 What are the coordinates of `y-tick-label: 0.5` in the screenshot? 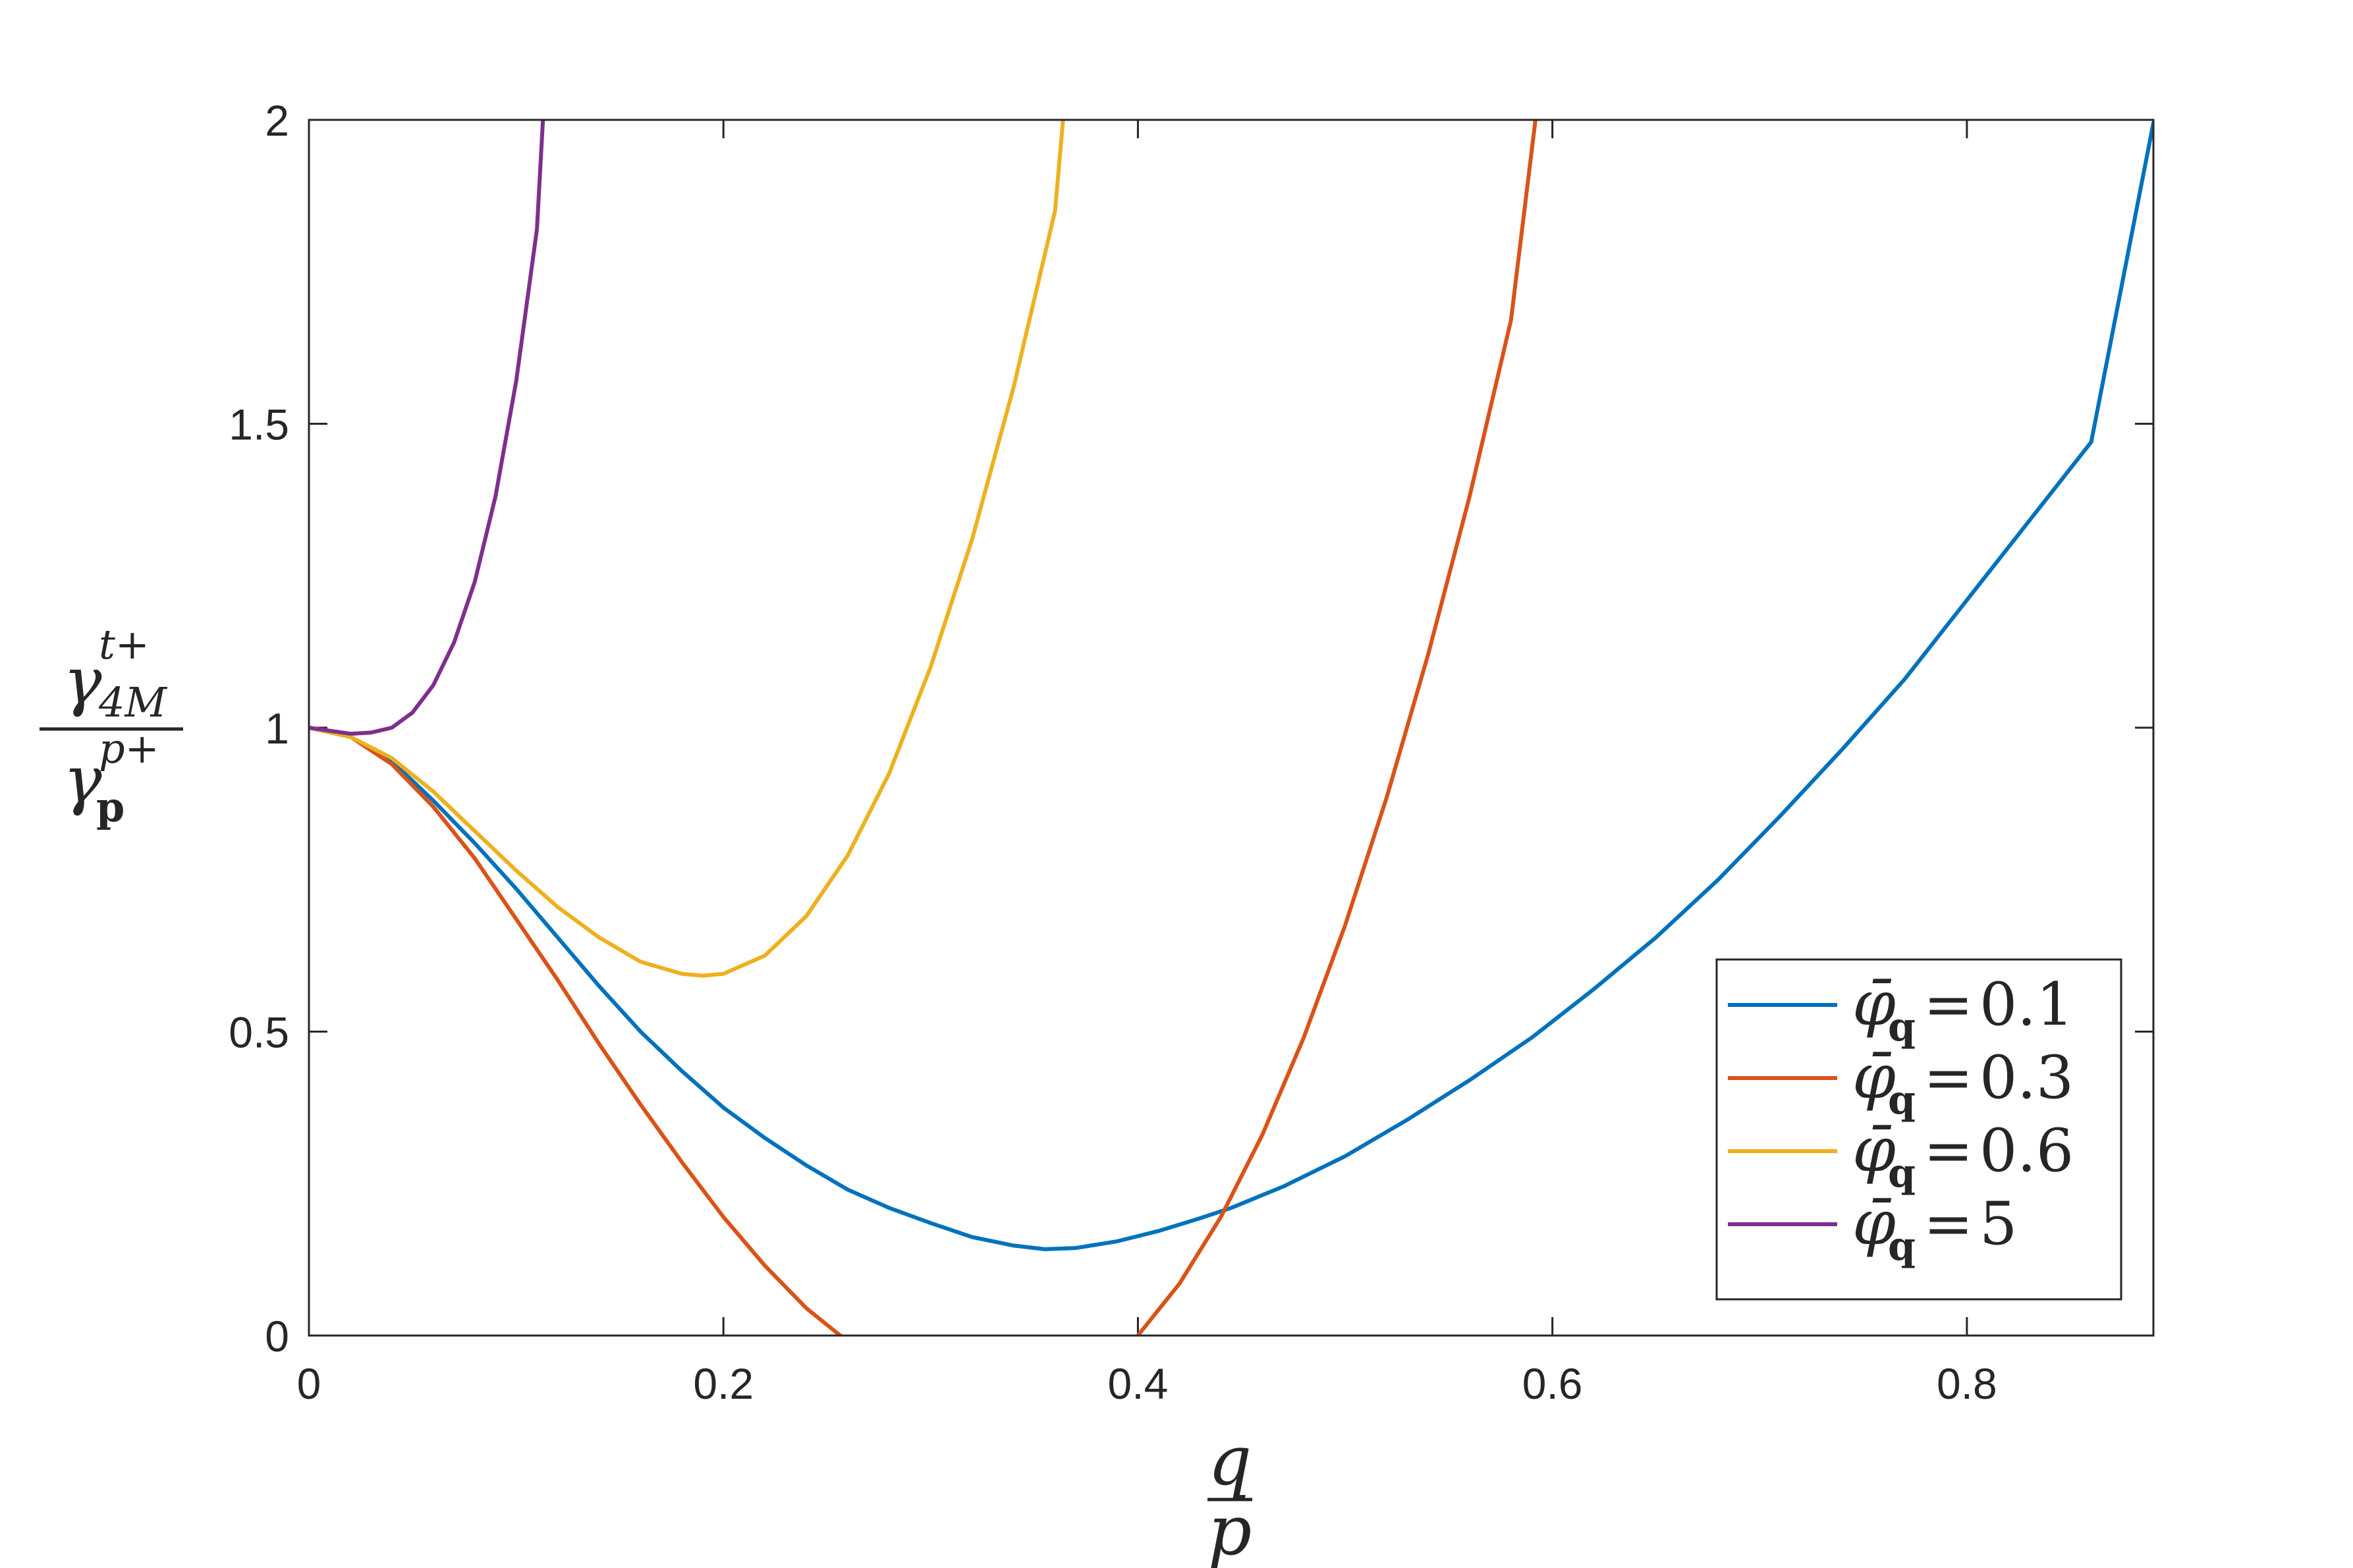 It's located at (259, 1032).